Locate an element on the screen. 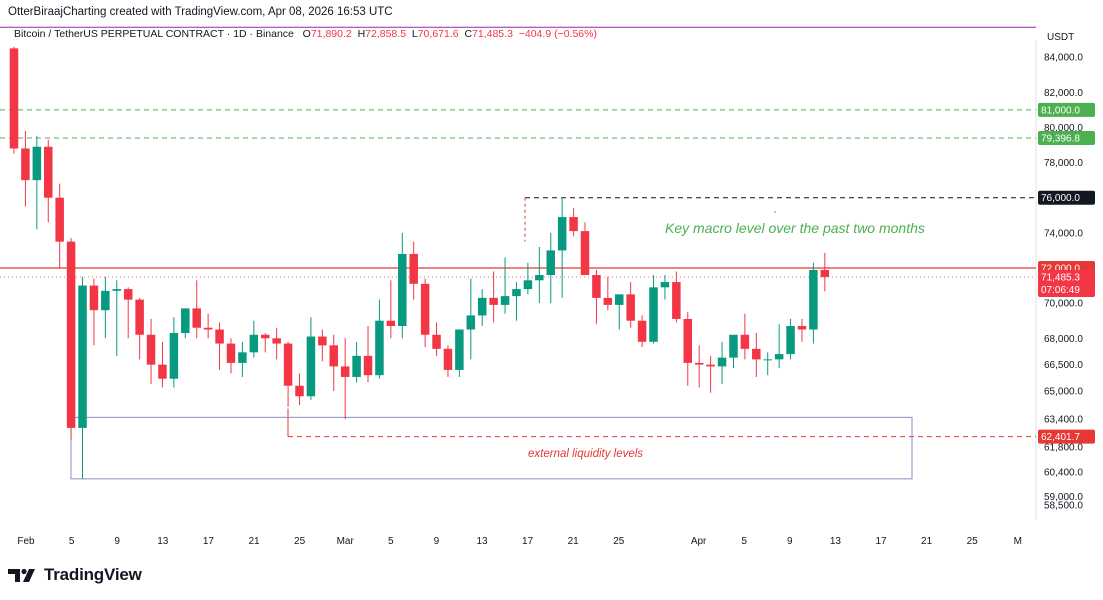 Image resolution: width=1103 pixels, height=600 pixels. x-tick-label: 5 is located at coordinates (744, 541).